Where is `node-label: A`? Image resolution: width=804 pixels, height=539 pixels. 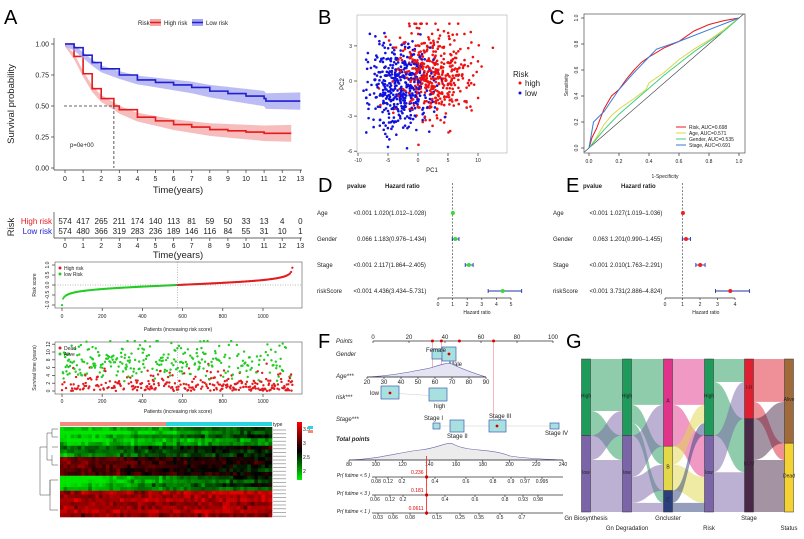 node-label: A is located at coordinates (668, 402).